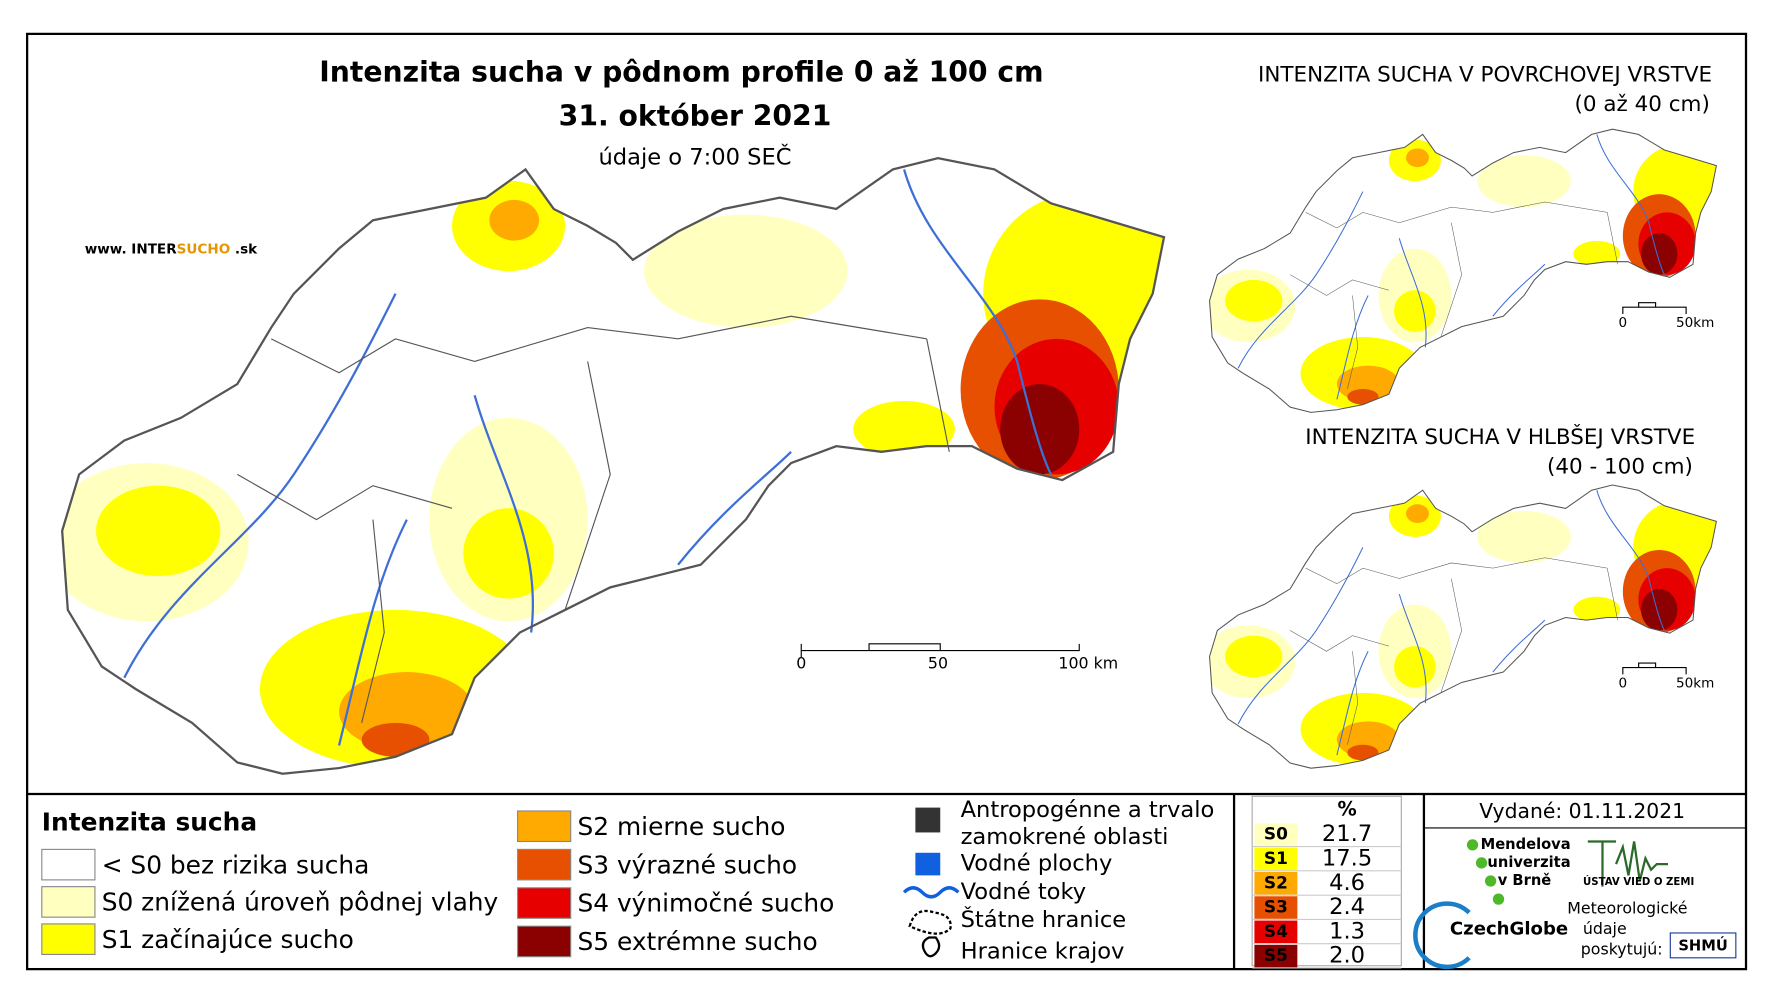 Image resolution: width=1772 pixels, height=1003 pixels. I want to click on class-label: S4, so click(1276, 931).